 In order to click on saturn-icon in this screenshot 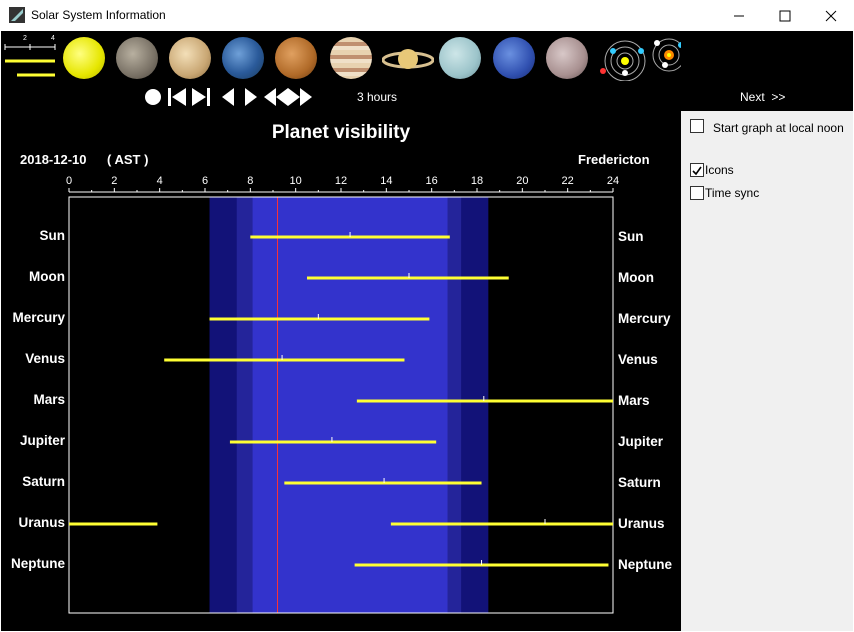, I will do `click(408, 60)`.